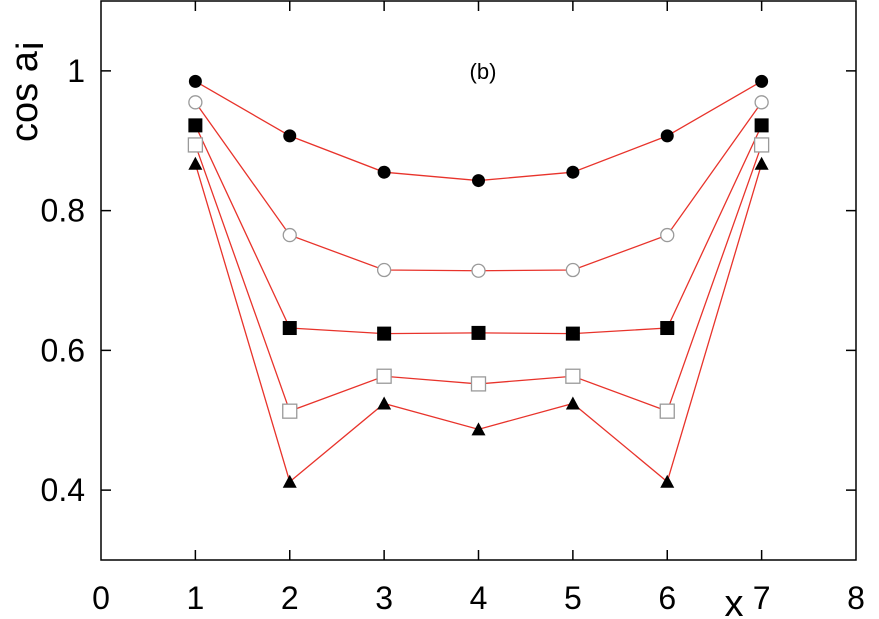  What do you see at coordinates (25, 96) in the screenshot?
I see `y-axis-title: cos a` at bounding box center [25, 96].